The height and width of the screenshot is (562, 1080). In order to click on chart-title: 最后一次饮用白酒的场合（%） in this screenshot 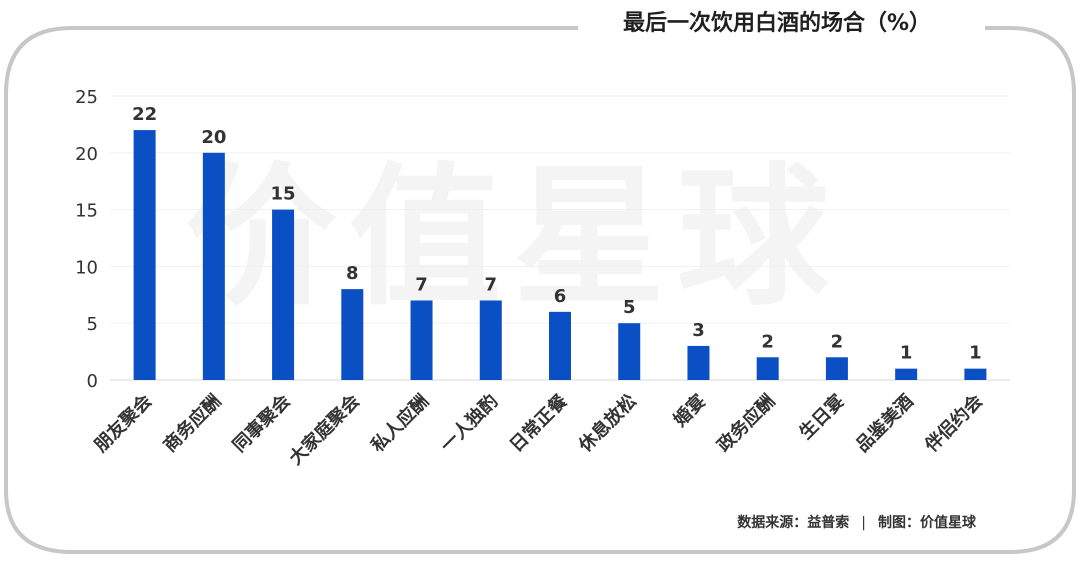, I will do `click(777, 24)`.